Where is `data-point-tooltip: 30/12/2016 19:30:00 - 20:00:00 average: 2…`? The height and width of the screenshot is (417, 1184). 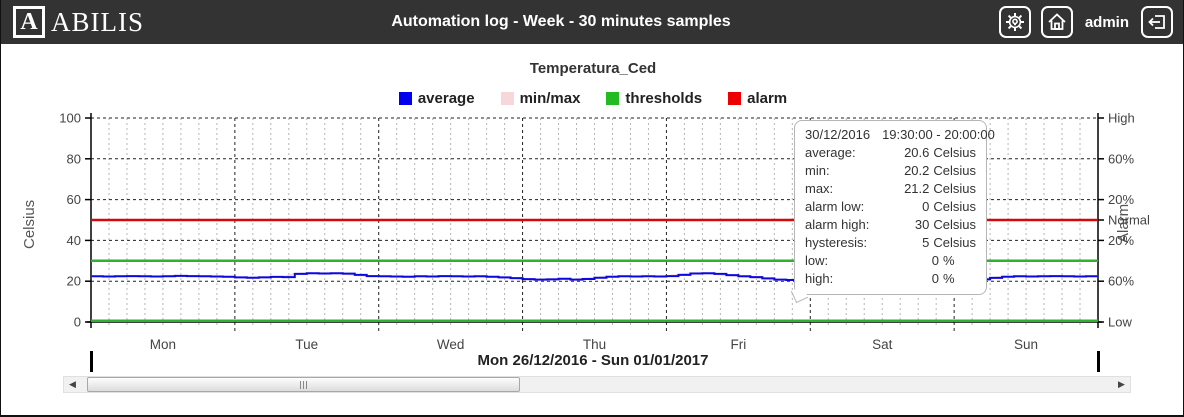
data-point-tooltip: 30/12/2016 19:30:00 - 20:00:00 average: 2… is located at coordinates (892, 212).